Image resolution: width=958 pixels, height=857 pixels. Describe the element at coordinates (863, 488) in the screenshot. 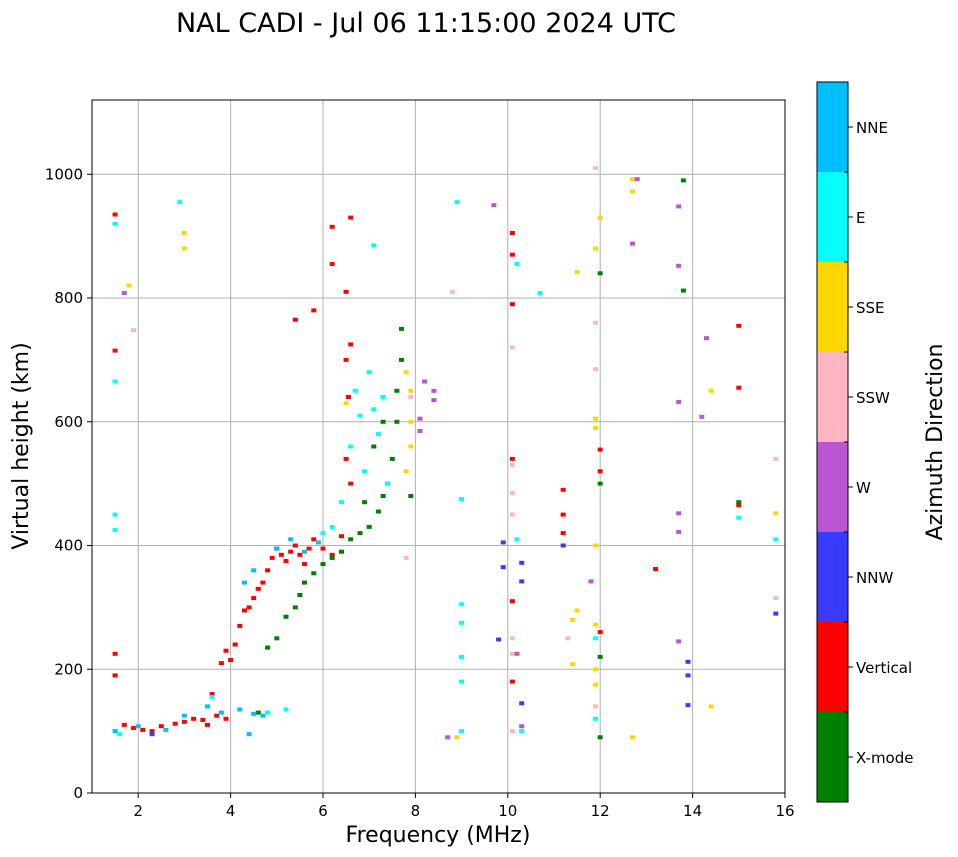

I see `colorbar-tick-label: W` at that location.